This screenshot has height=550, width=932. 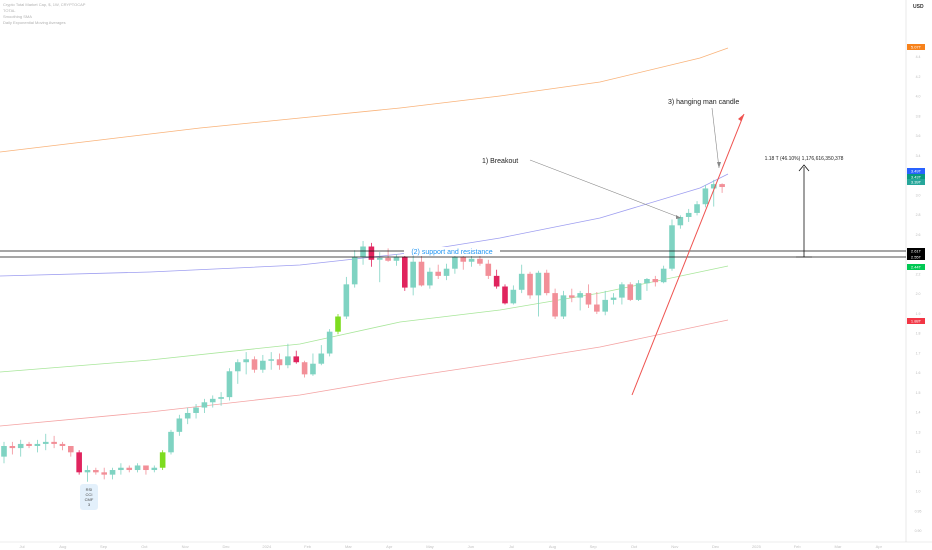 What do you see at coordinates (918, 57) in the screenshot?
I see `price-axis-label: 4.4` at bounding box center [918, 57].